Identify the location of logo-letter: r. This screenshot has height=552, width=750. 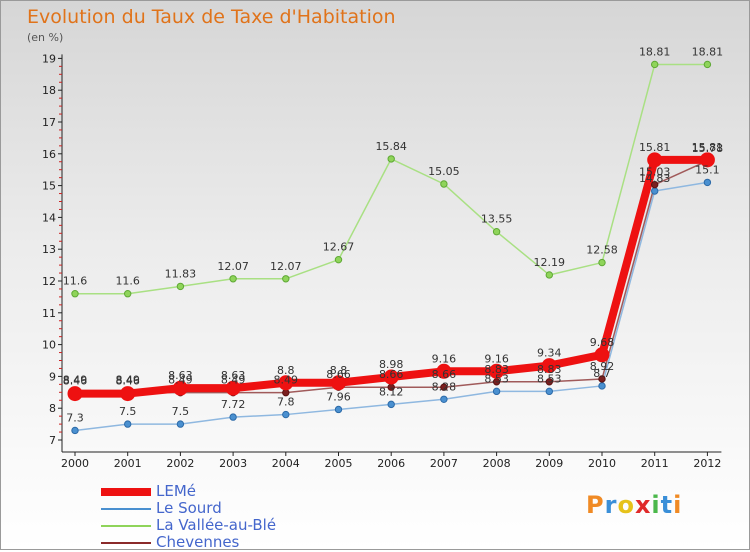
(611, 505).